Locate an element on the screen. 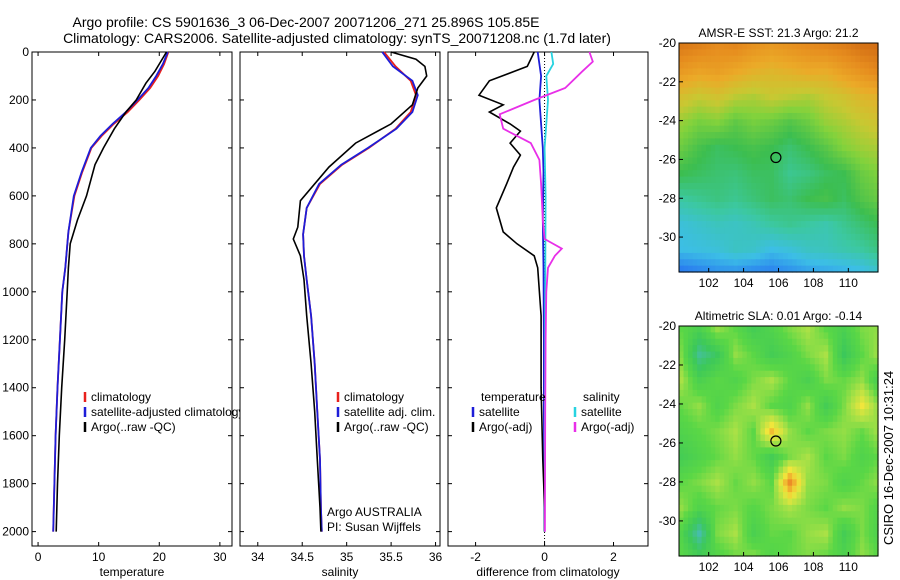  legend-header: salinity is located at coordinates (601, 397).